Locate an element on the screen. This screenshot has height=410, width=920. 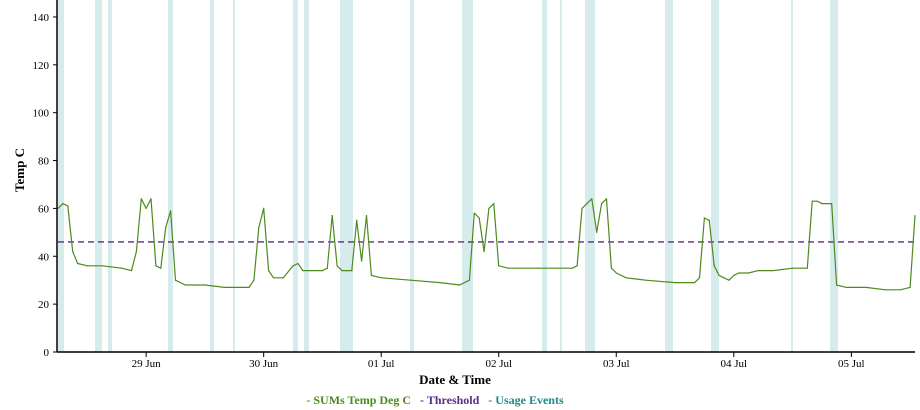
legend-usage-events: - Usage Events is located at coordinates (526, 400).